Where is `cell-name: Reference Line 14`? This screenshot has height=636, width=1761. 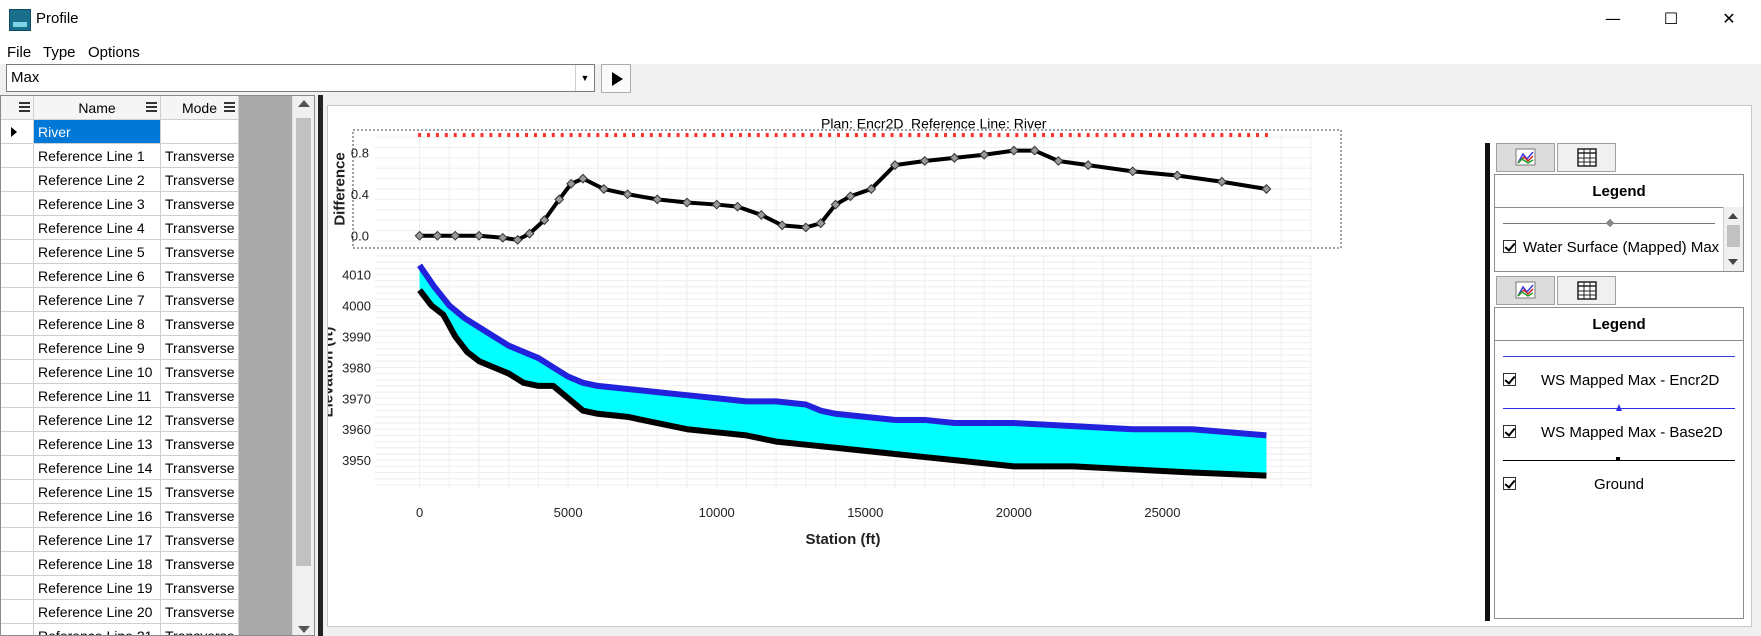 cell-name: Reference Line 14 is located at coordinates (97, 468).